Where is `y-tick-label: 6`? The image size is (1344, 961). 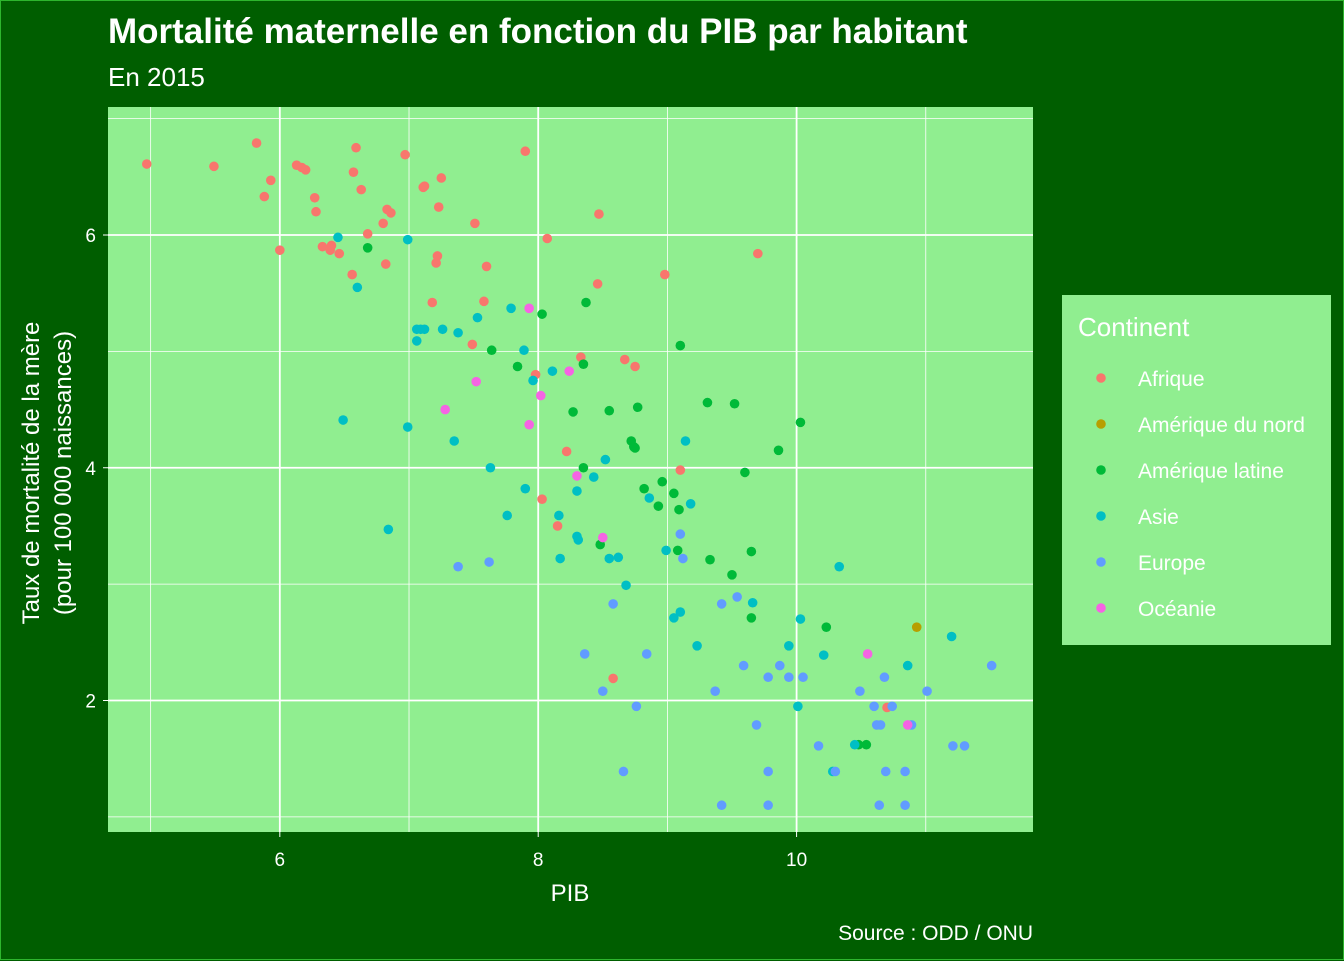 y-tick-label: 6 is located at coordinates (90, 236).